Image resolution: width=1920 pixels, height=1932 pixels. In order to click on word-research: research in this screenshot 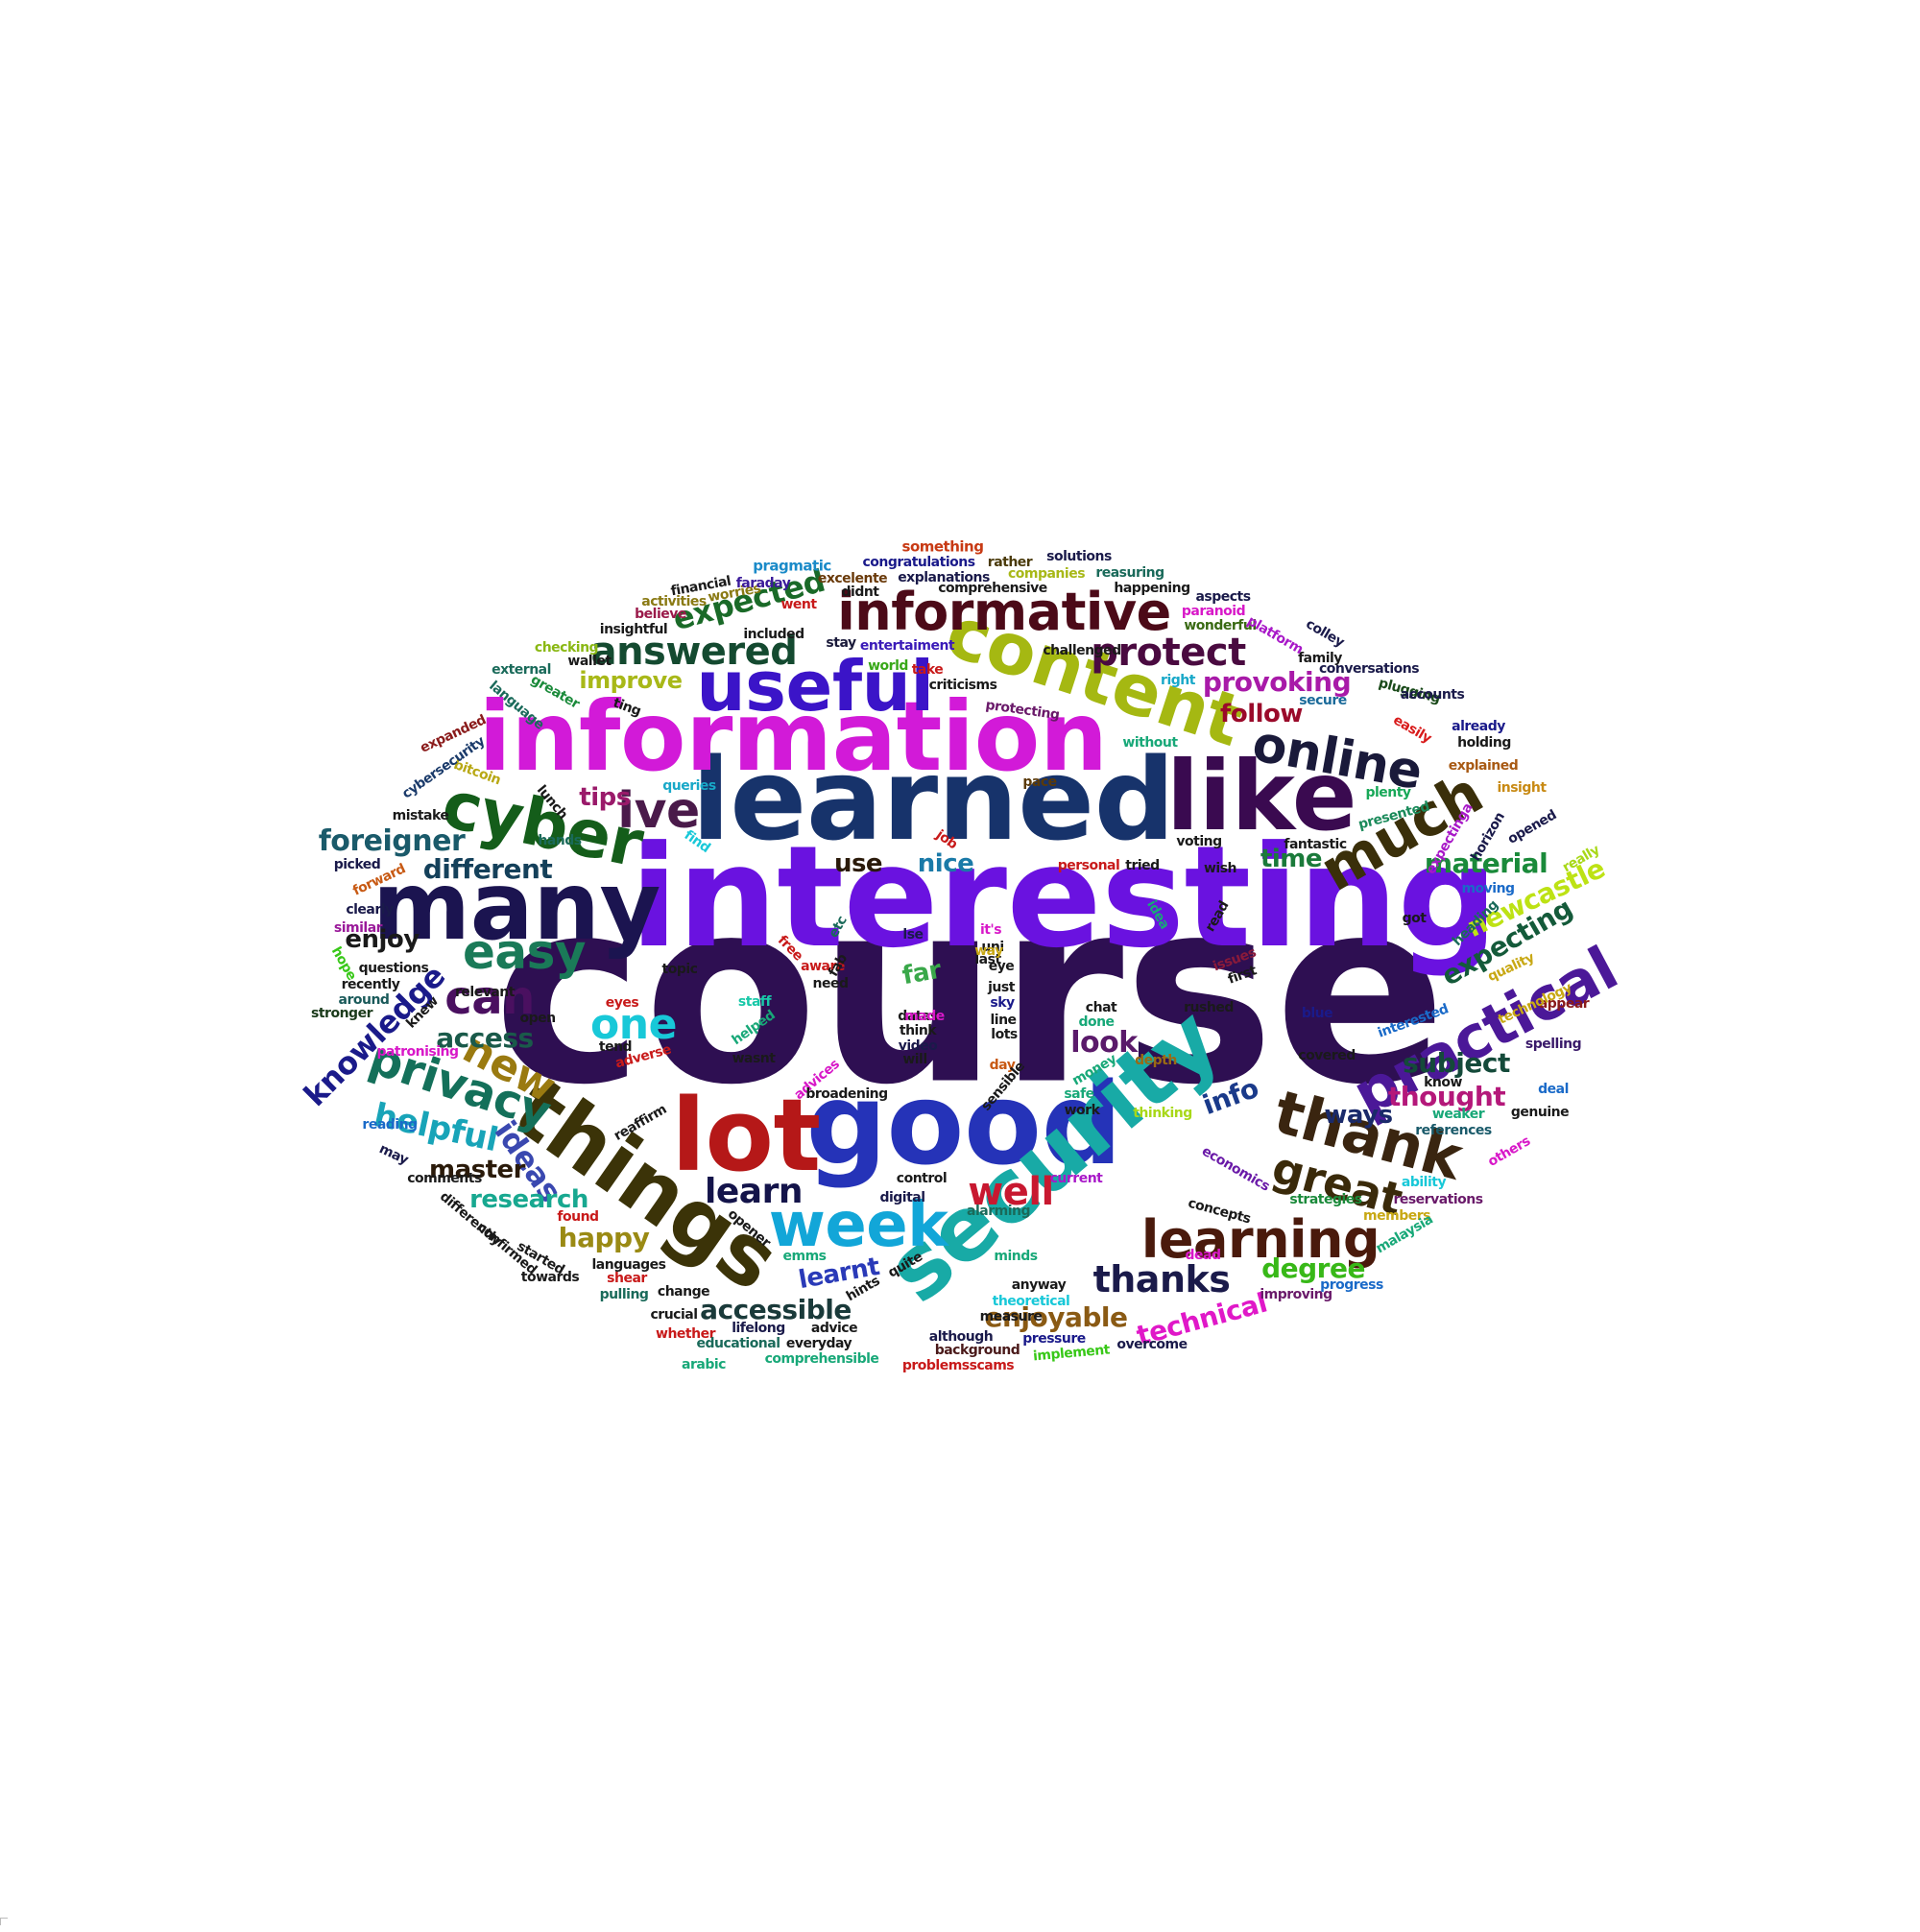, I will do `click(528, 1199)`.